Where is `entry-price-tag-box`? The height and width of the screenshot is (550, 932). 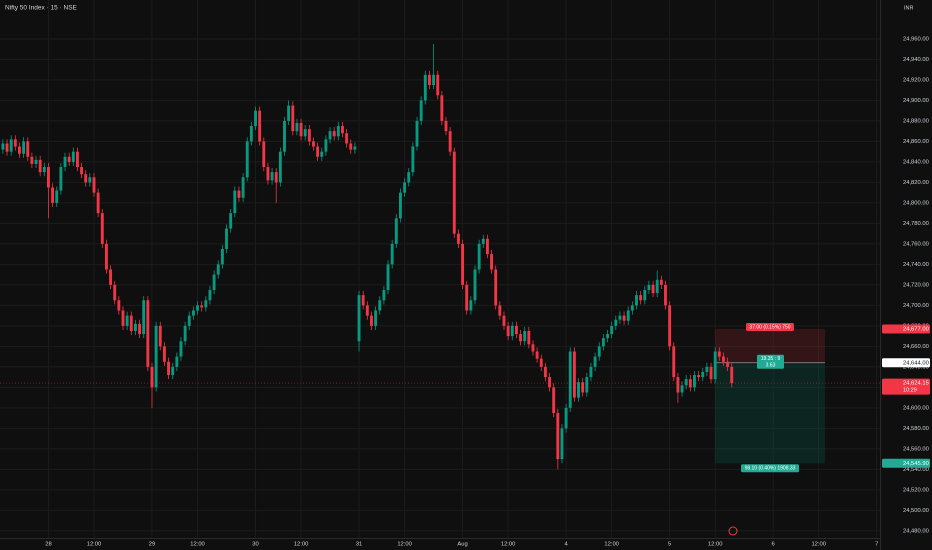 entry-price-tag-box is located at coordinates (906, 363).